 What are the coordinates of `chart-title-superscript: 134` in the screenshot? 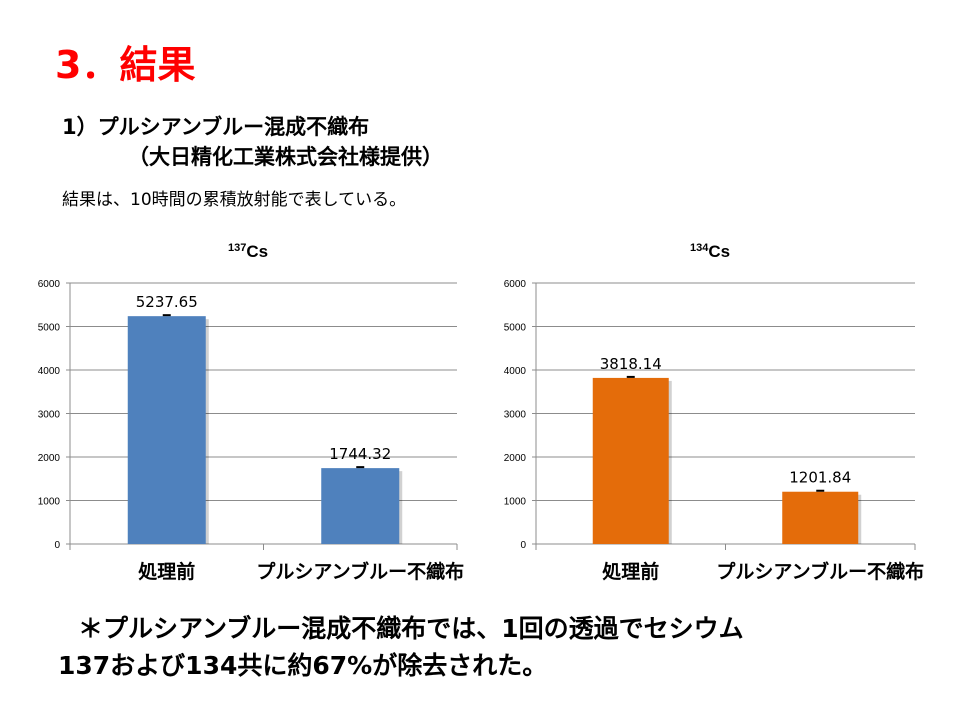 It's located at (699, 248).